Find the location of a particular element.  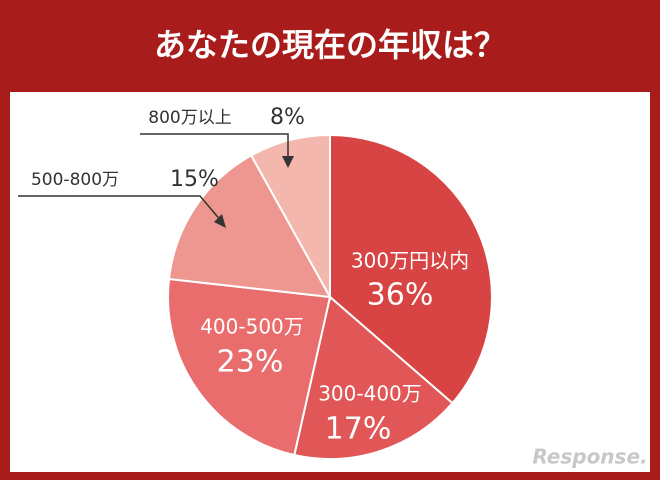

slice-category: 800万以上 is located at coordinates (189, 118).